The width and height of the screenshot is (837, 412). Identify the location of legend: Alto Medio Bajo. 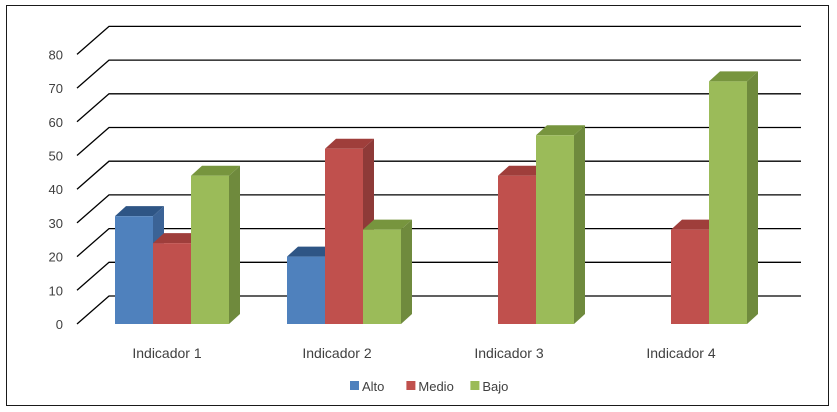
(429, 386).